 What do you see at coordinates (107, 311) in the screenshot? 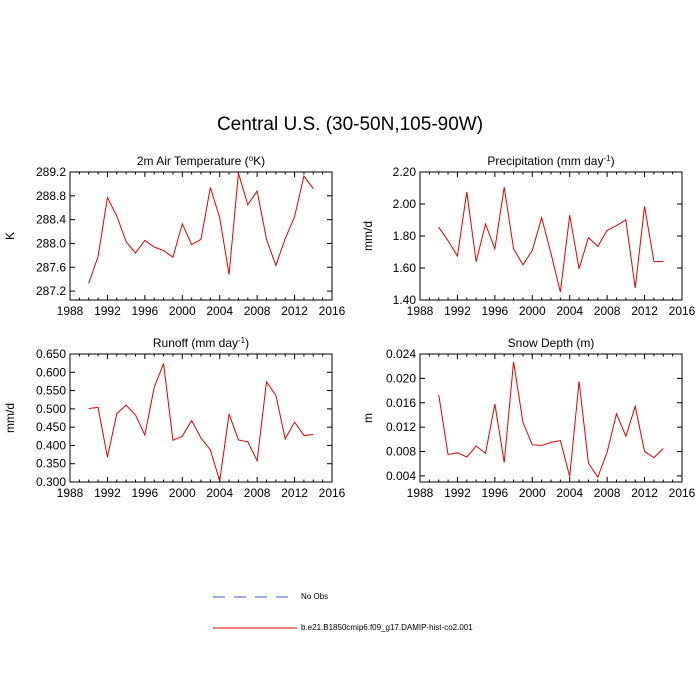
I see `chart-1-xtick-label: 1992` at bounding box center [107, 311].